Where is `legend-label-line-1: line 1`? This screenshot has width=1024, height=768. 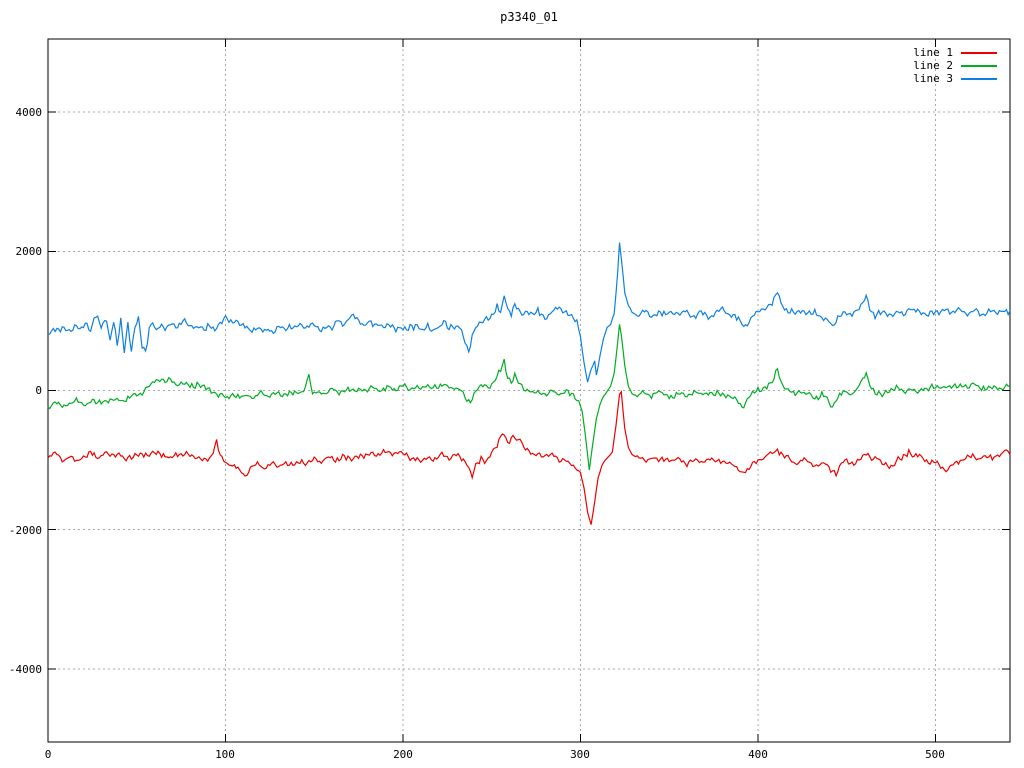
legend-label-line-1: line 1 is located at coordinates (933, 52).